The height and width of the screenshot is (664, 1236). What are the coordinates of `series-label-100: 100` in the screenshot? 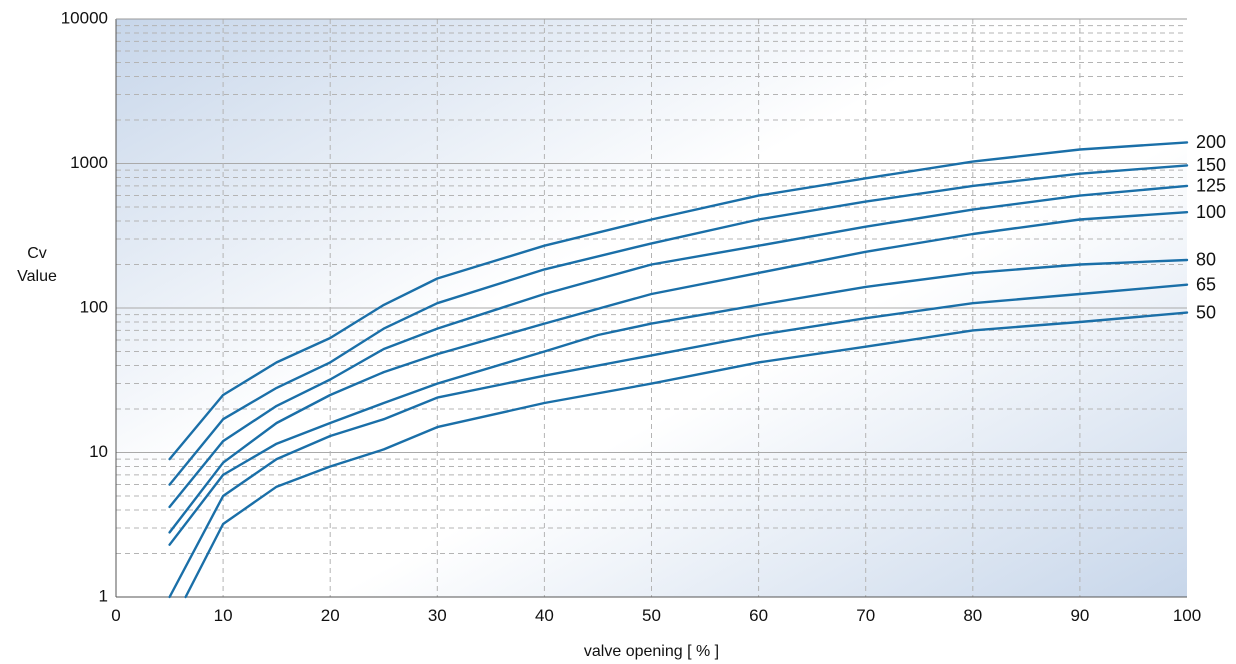 It's located at (1211, 212).